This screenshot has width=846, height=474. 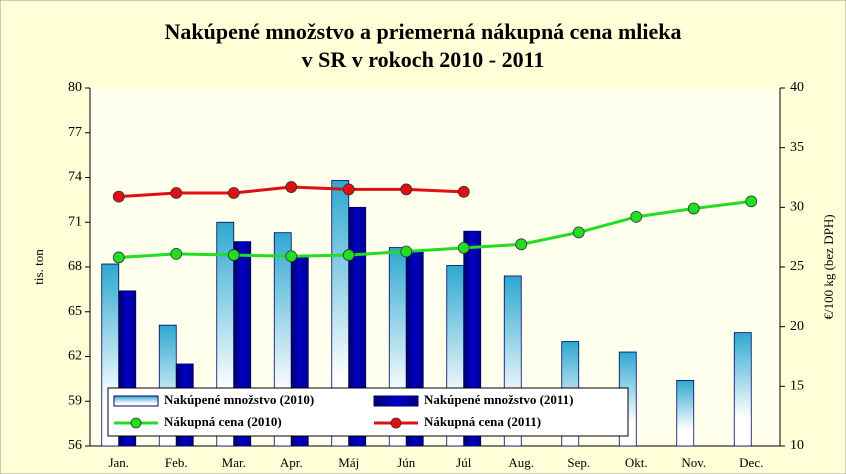 What do you see at coordinates (797, 266) in the screenshot?
I see `y2-tick-label: 25` at bounding box center [797, 266].